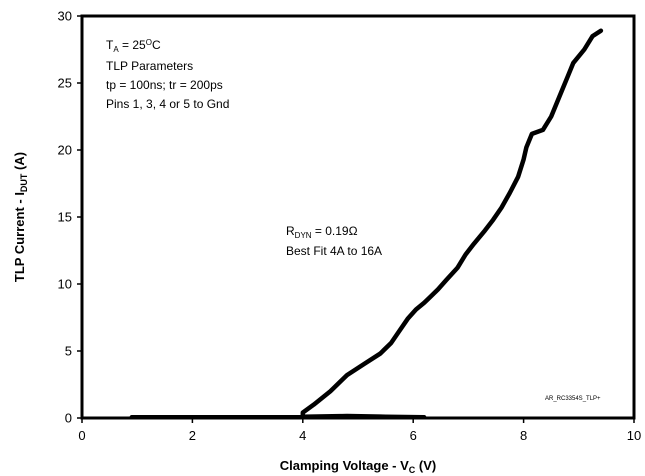  Describe the element at coordinates (573, 399) in the screenshot. I see `figure-id-watermark: AR_RC3354S_TLP+` at that location.